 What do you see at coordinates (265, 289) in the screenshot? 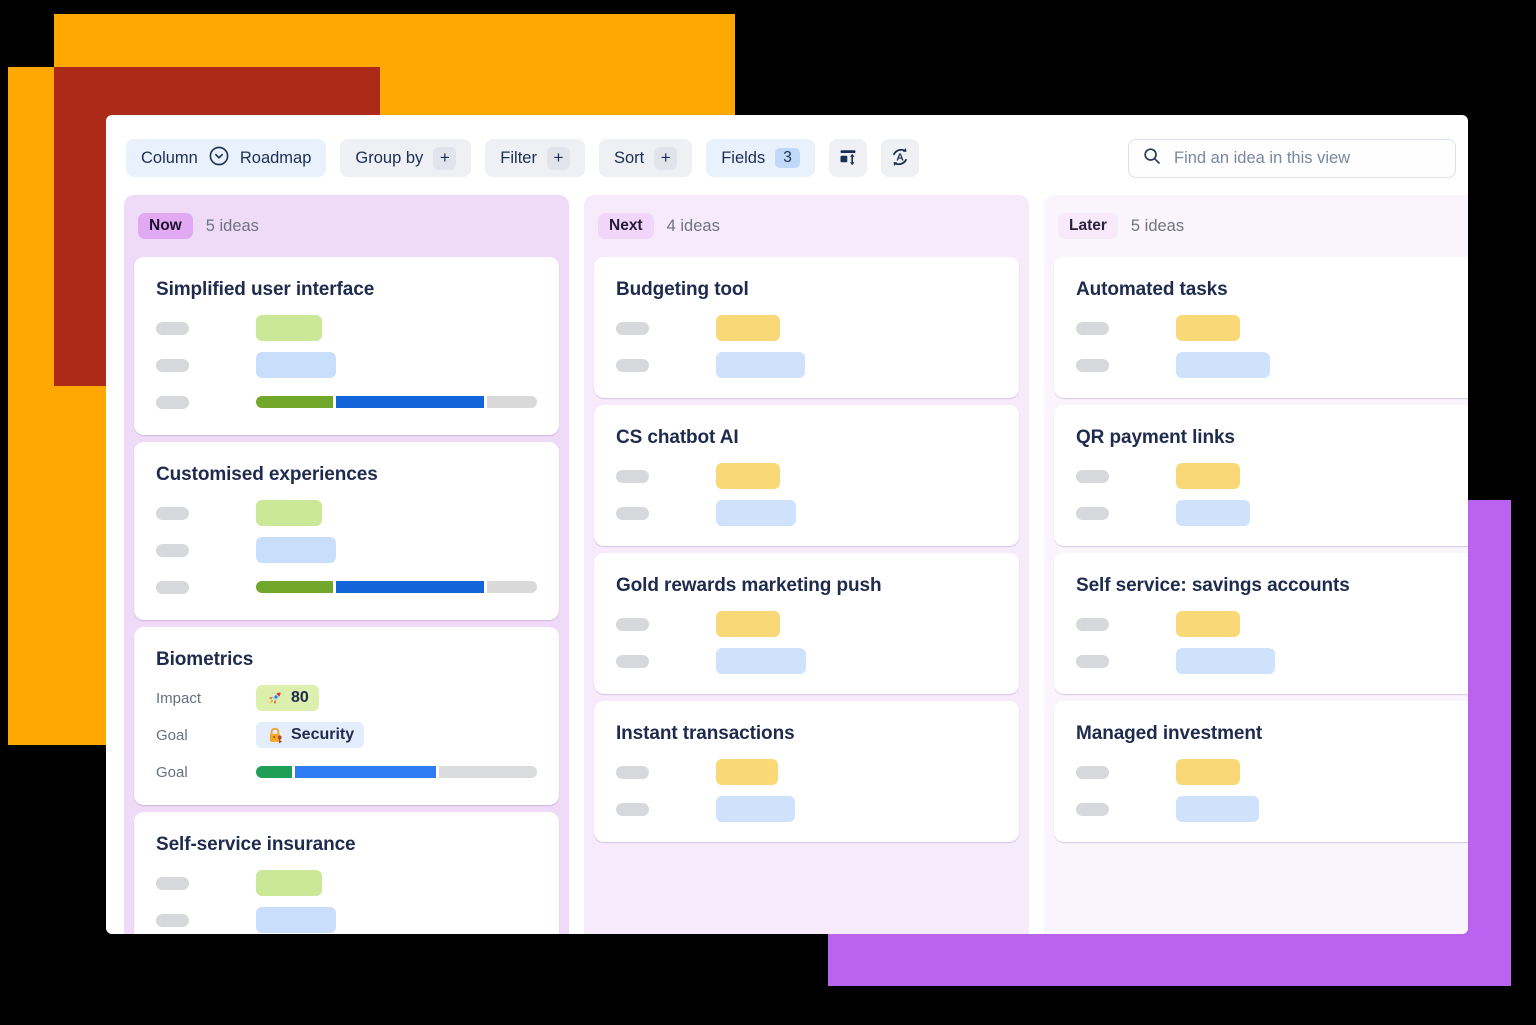
I see `idea-card-title: Simplified user interface` at bounding box center [265, 289].